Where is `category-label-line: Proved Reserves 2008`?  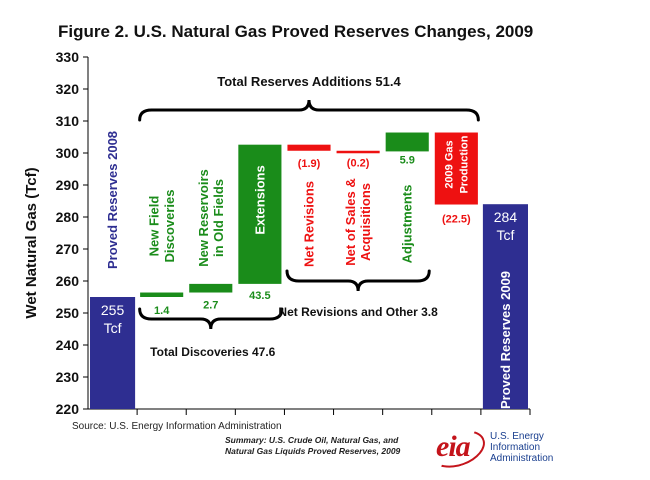 category-label-line: Proved Reserves 2008 is located at coordinates (112, 200).